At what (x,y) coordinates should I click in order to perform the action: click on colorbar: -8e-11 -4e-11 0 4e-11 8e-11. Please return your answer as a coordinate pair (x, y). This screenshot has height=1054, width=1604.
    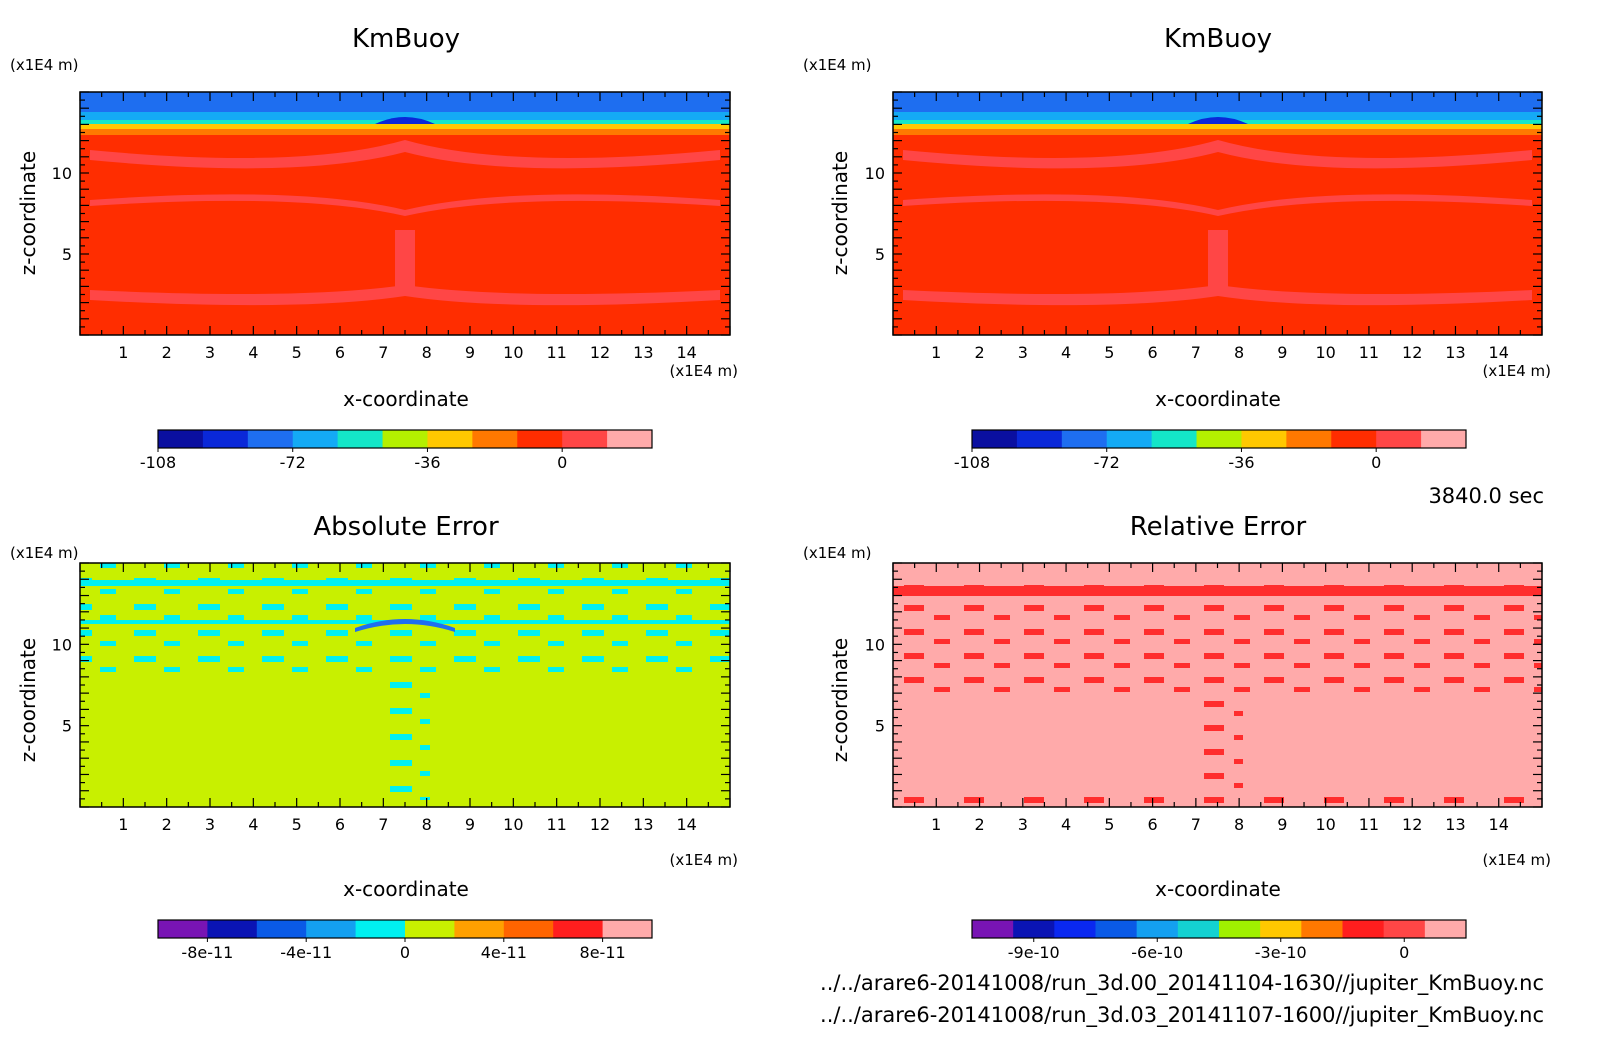
    Looking at the image, I should click on (405, 940).